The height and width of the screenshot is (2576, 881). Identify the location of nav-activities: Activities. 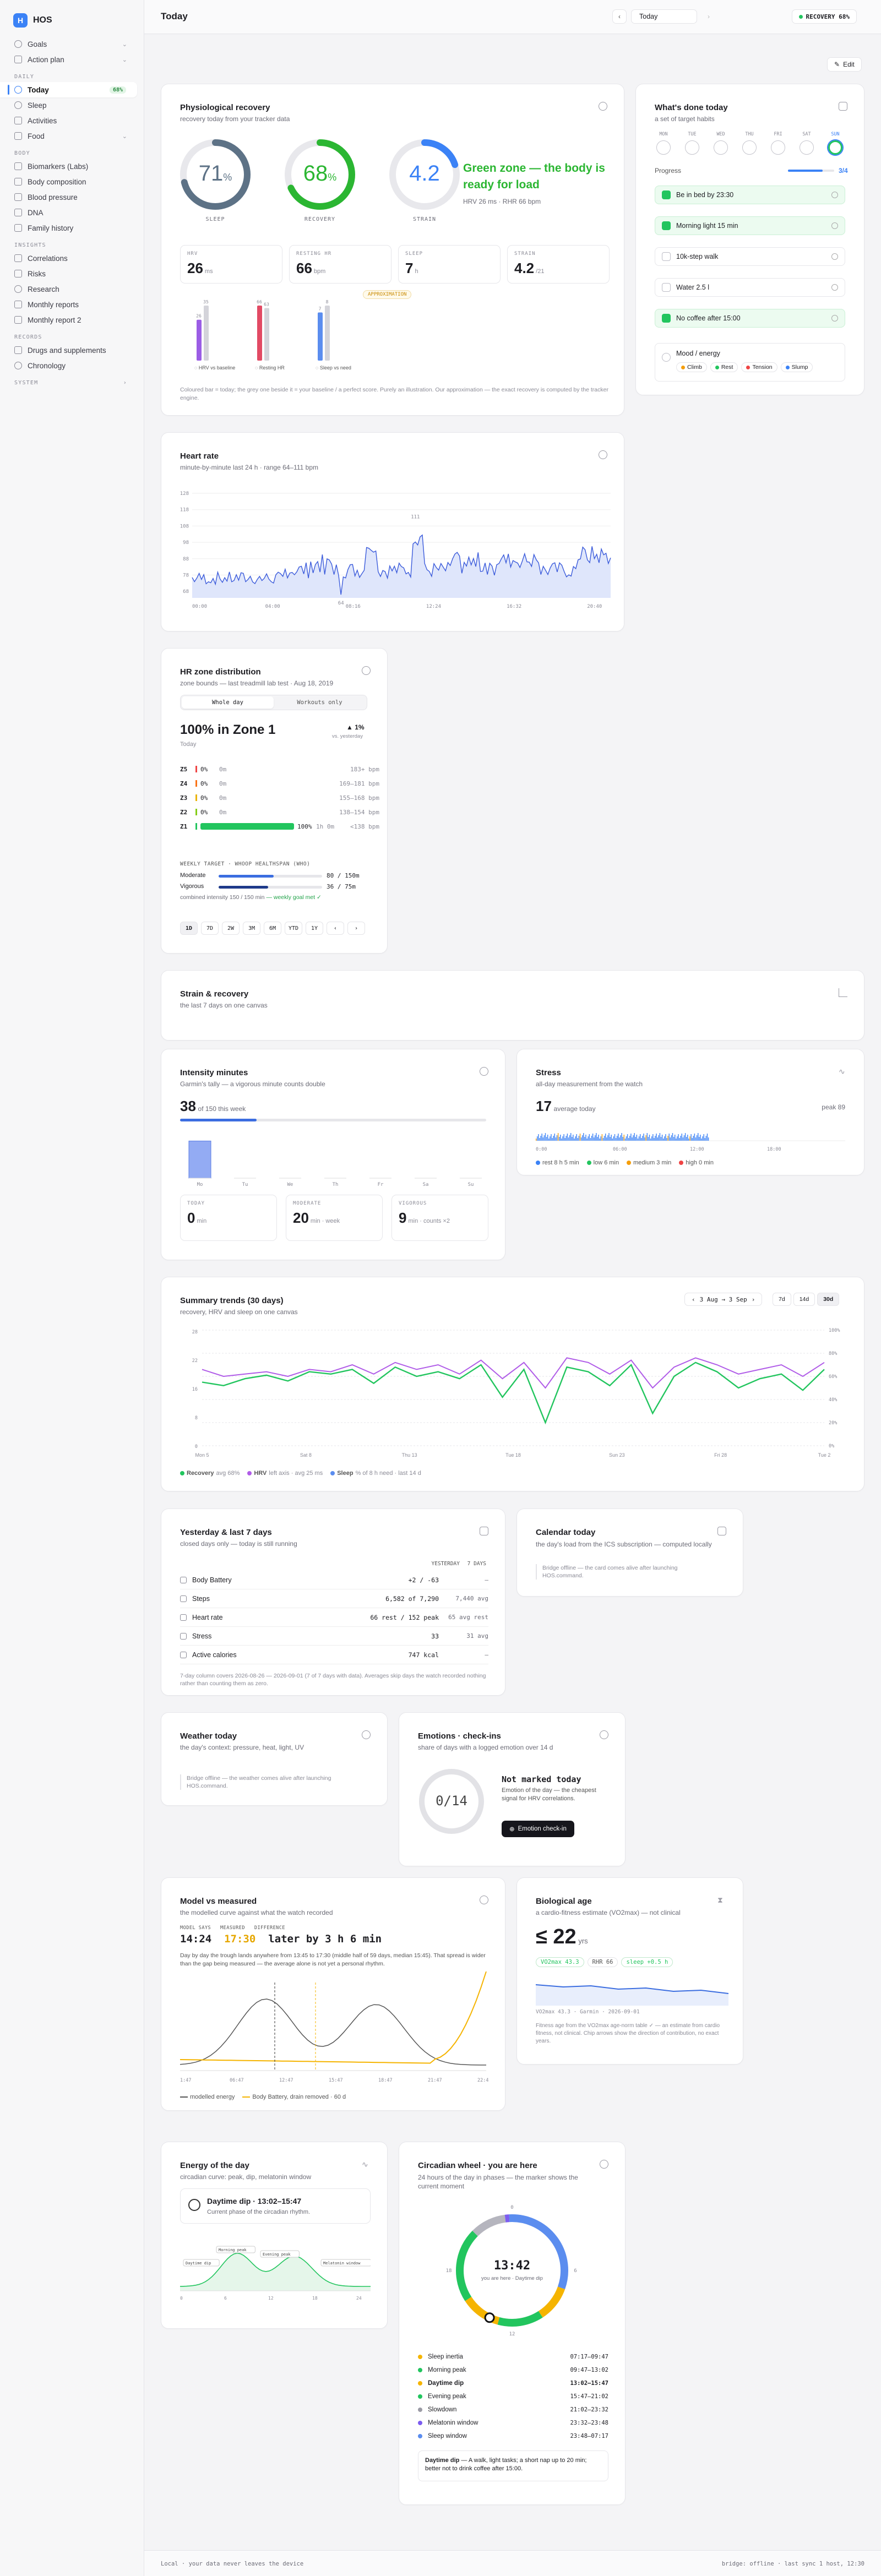
(68, 120).